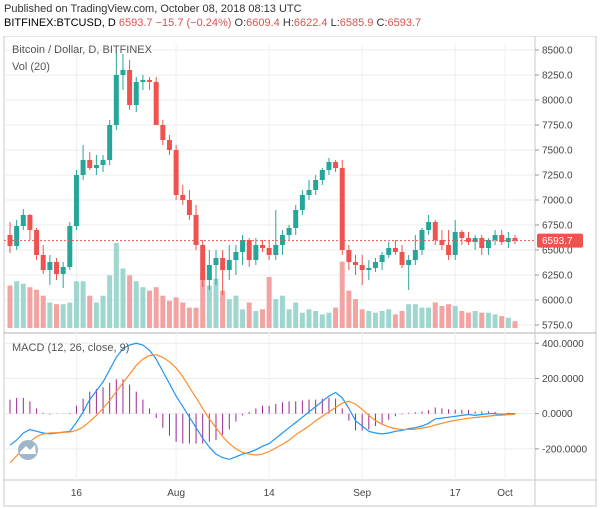  What do you see at coordinates (82, 50) in the screenshot?
I see `main-legend-title: Bitcoin / Dollar, D, BITFINEX` at bounding box center [82, 50].